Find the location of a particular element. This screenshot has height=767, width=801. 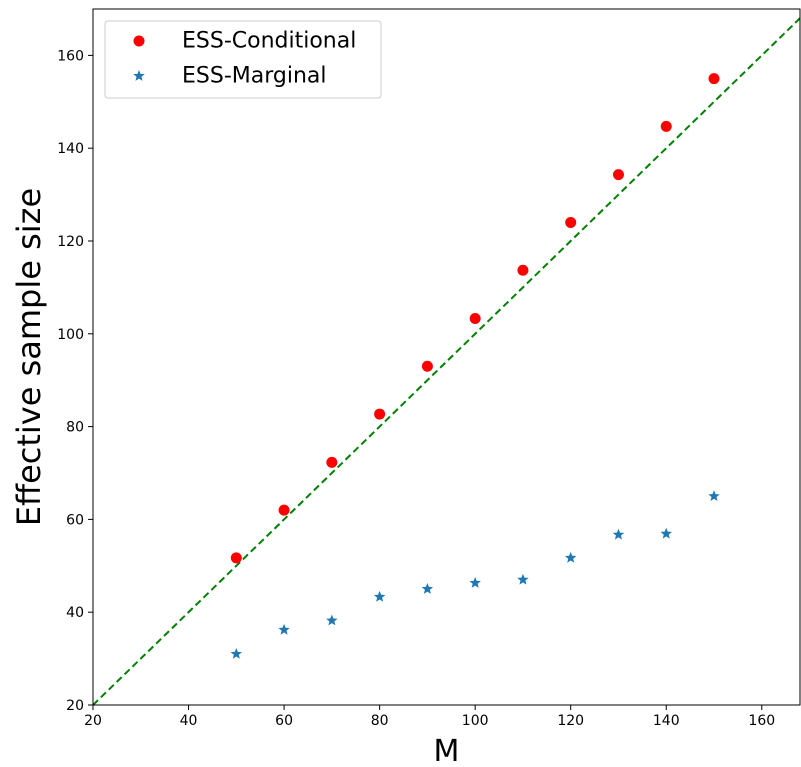

y-tick-label: 100 is located at coordinates (70, 335).